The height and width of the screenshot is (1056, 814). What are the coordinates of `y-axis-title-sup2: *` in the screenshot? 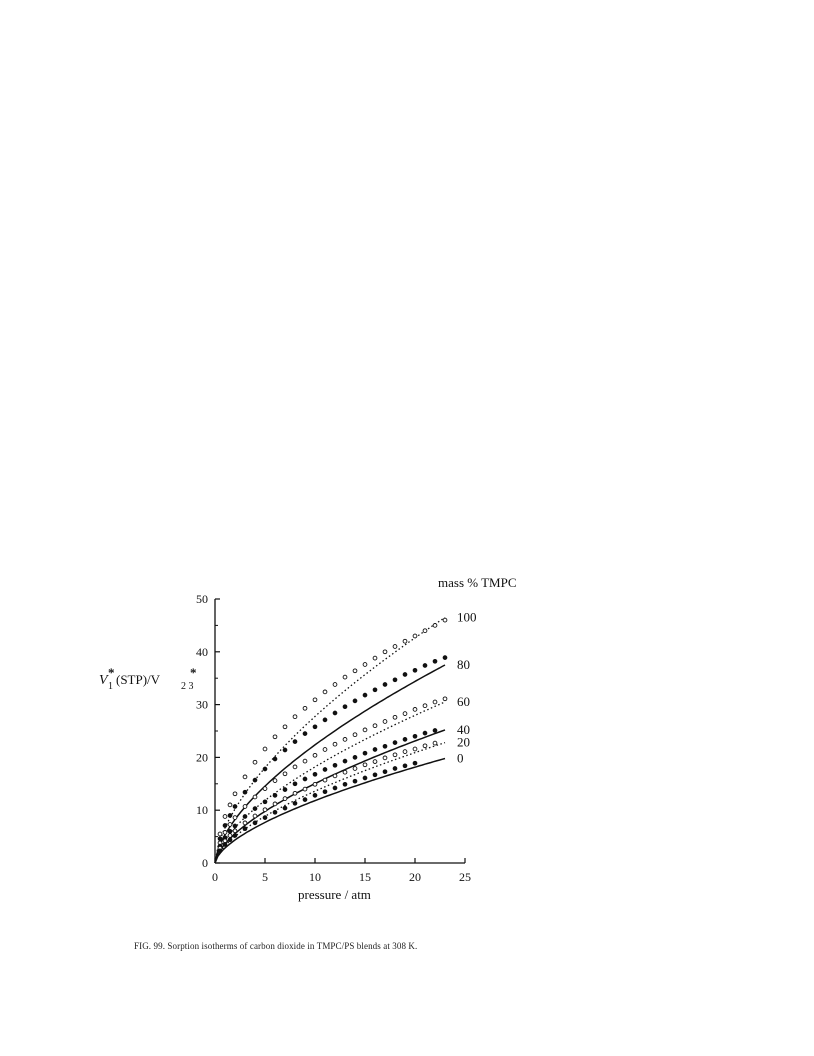 It's located at (193, 672).